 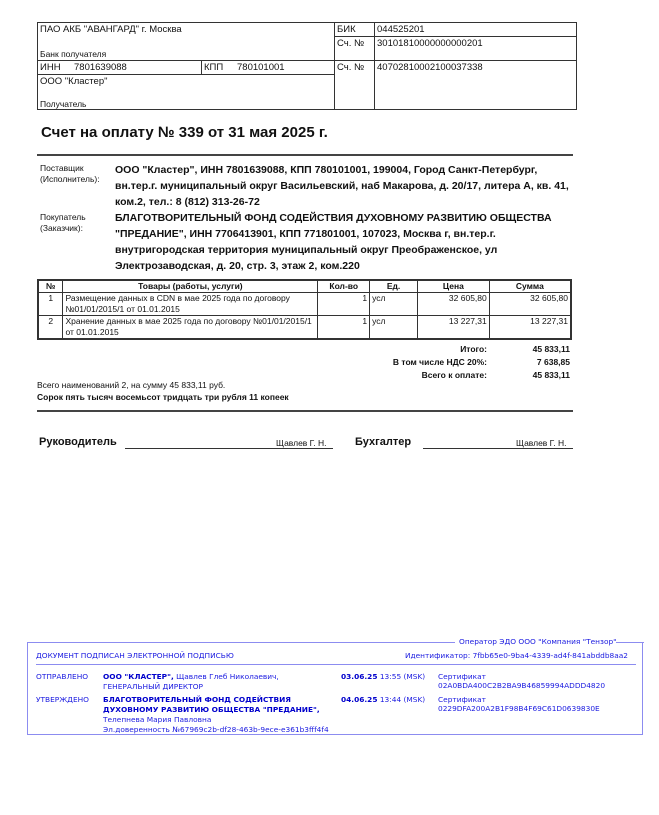 What do you see at coordinates (74, 81) in the screenshot?
I see `recipient-name: ООО "Кластер"` at bounding box center [74, 81].